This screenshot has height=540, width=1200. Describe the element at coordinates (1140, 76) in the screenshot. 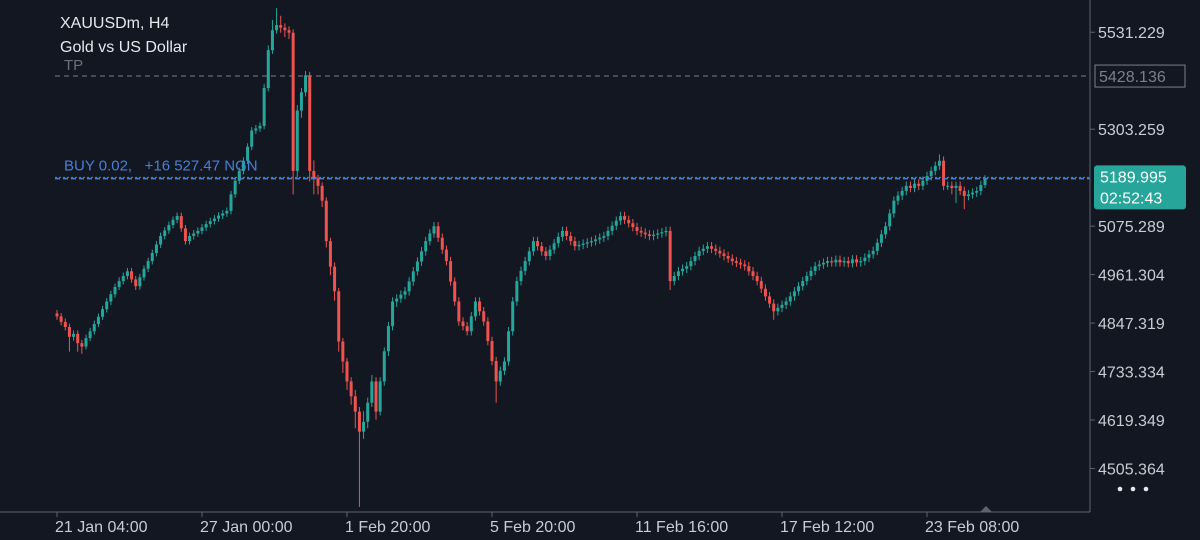

I see `tp-price-box` at that location.